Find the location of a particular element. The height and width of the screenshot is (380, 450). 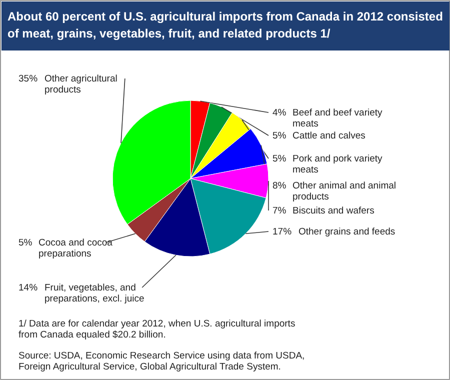

data-label: 7% is located at coordinates (279, 211).